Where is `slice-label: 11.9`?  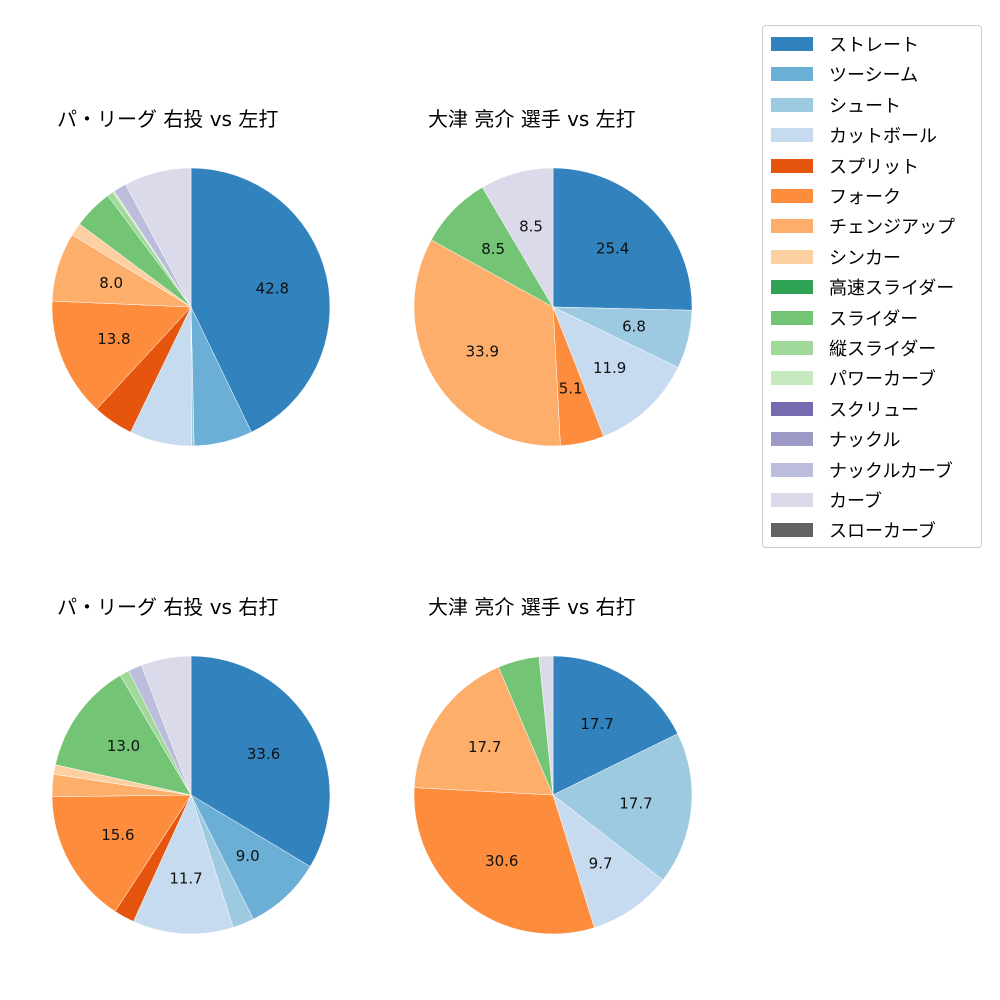
slice-label: 11.9 is located at coordinates (609, 368).